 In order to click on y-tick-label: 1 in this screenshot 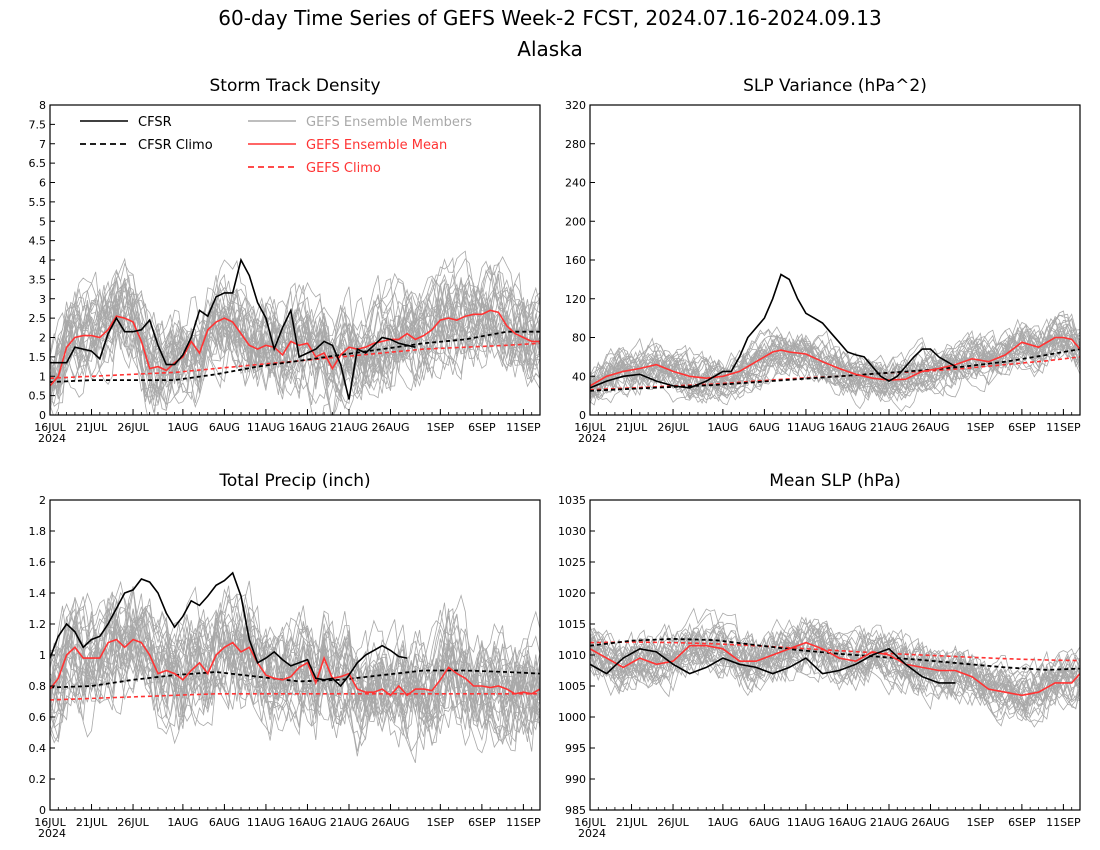, I will do `click(42, 655)`.